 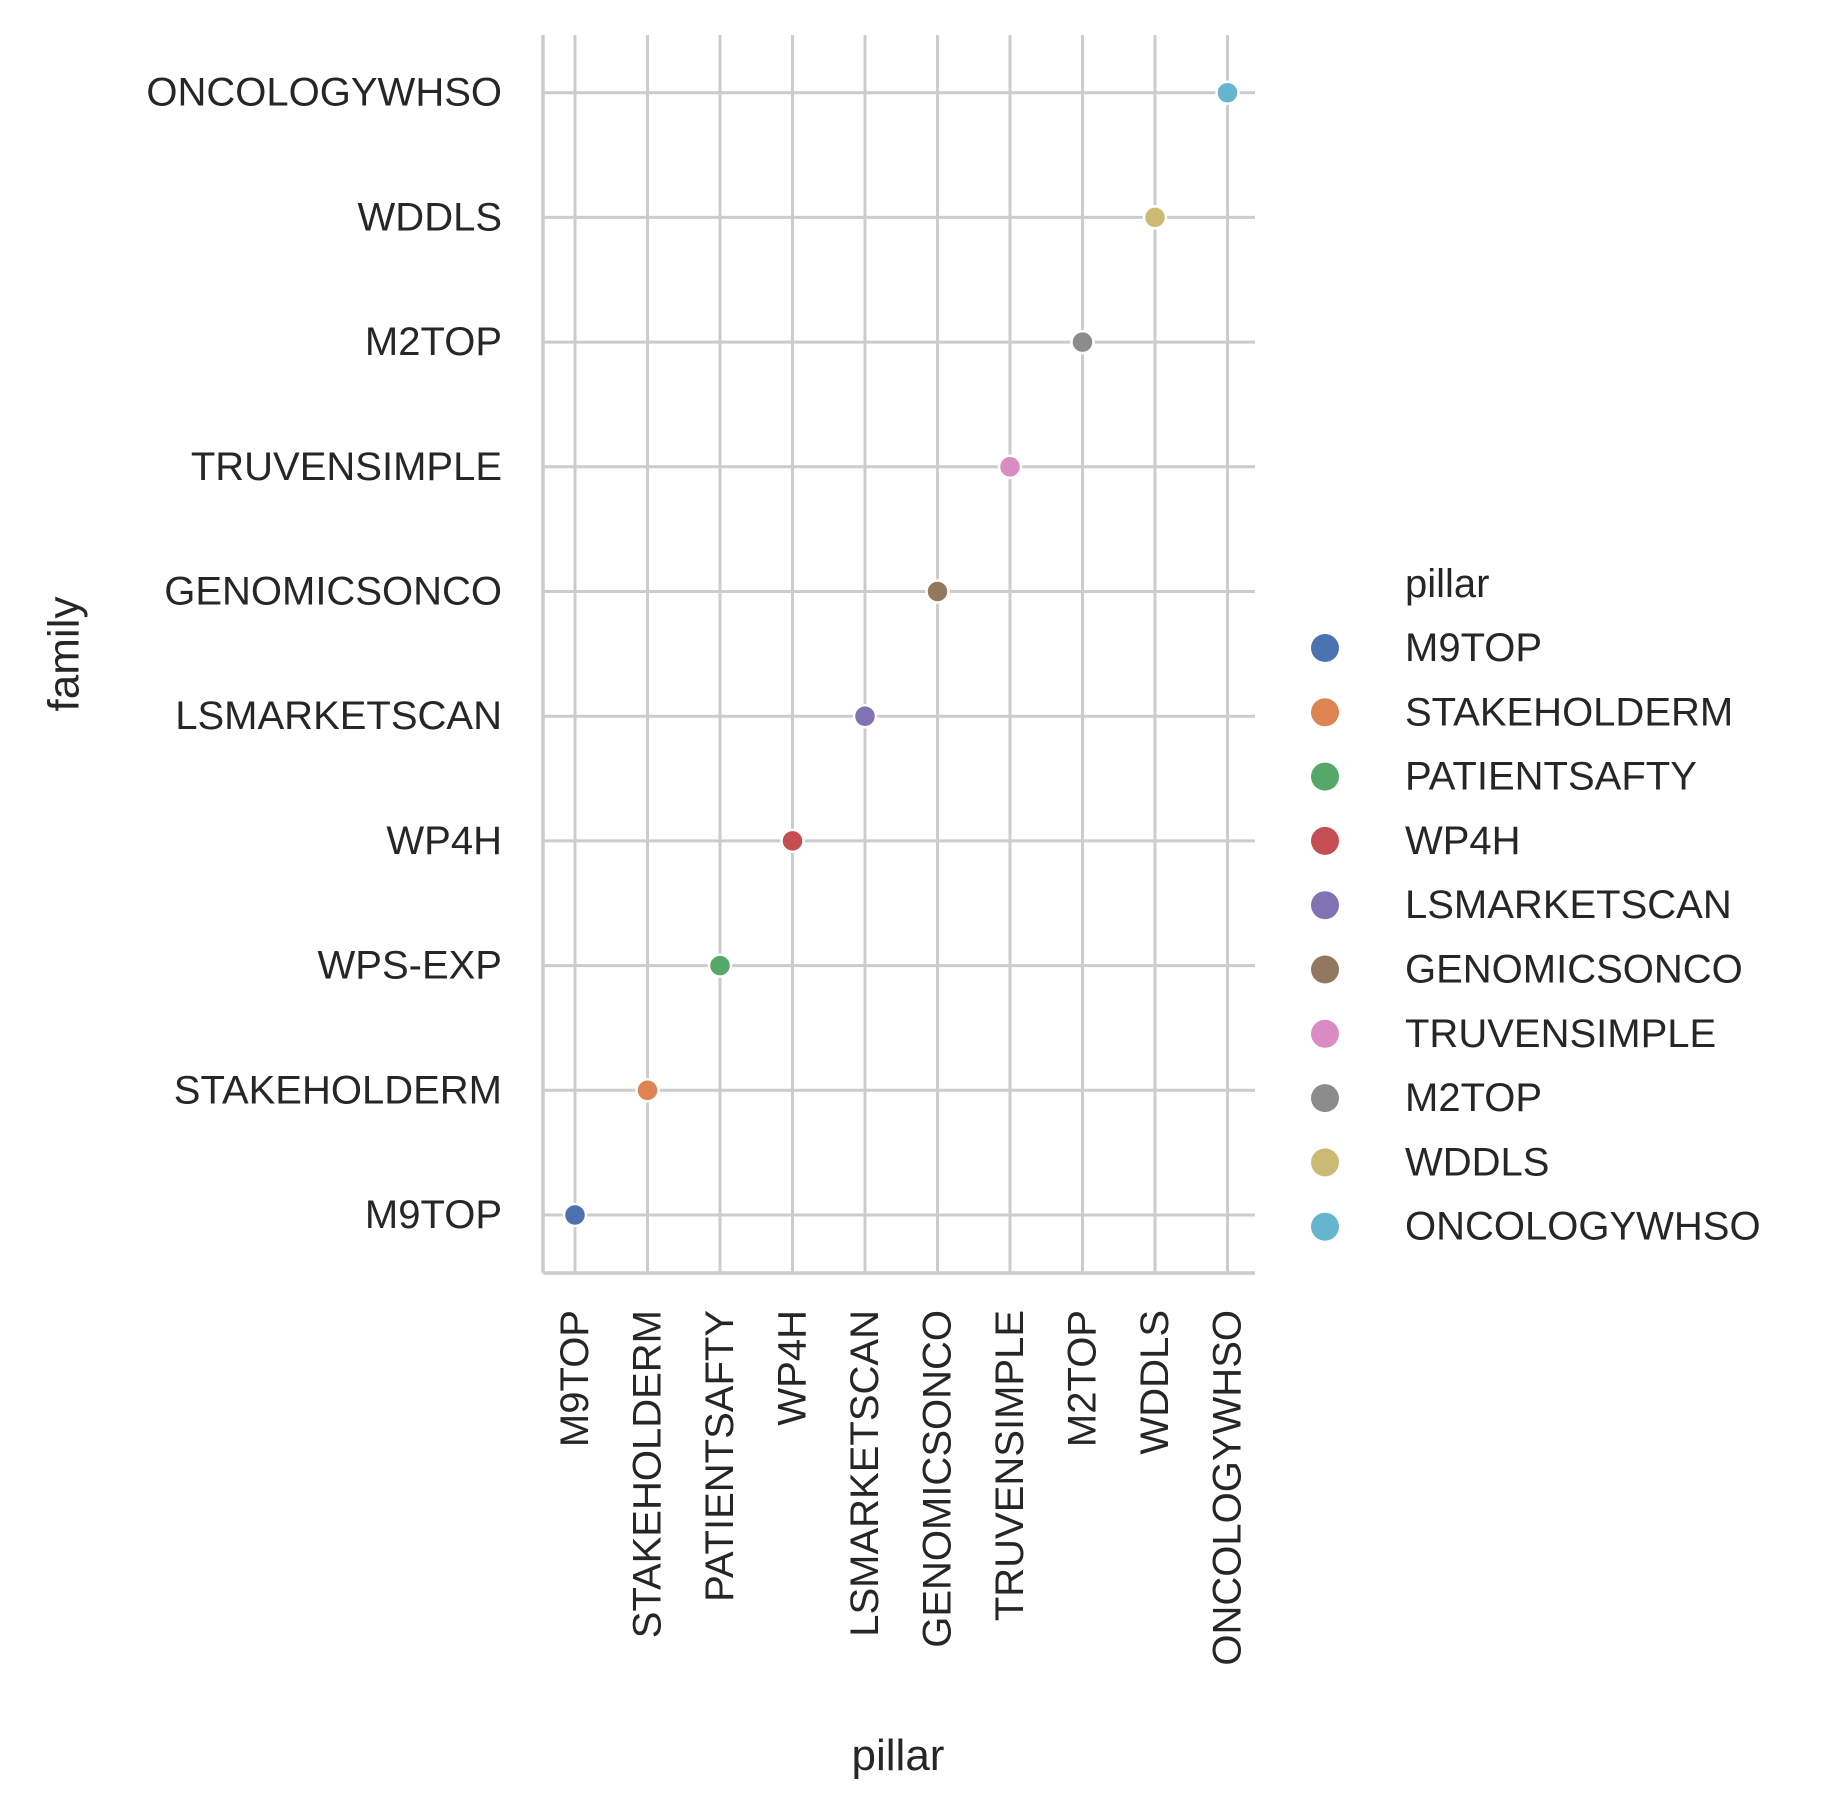 I want to click on x-tick-label: ONCOLOGYWHSO, so click(x=1228, y=1488).